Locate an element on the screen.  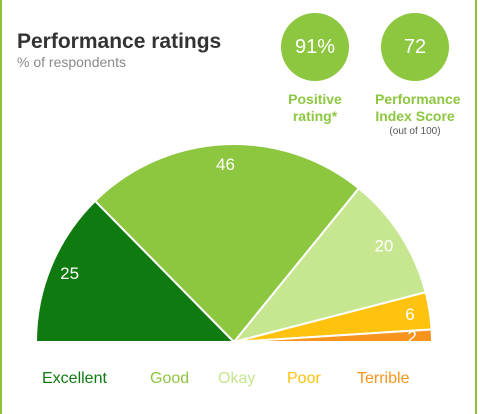
kpi-positive-rating: 91% Positive rating* is located at coordinates (315, 69).